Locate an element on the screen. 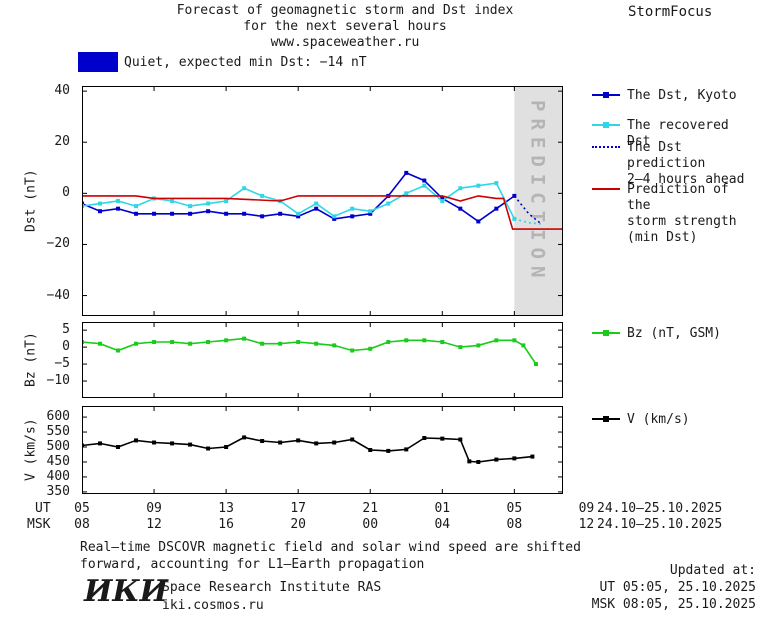 This screenshot has height=620, width=760. legend-v-label: V (km/s) is located at coordinates (658, 419).